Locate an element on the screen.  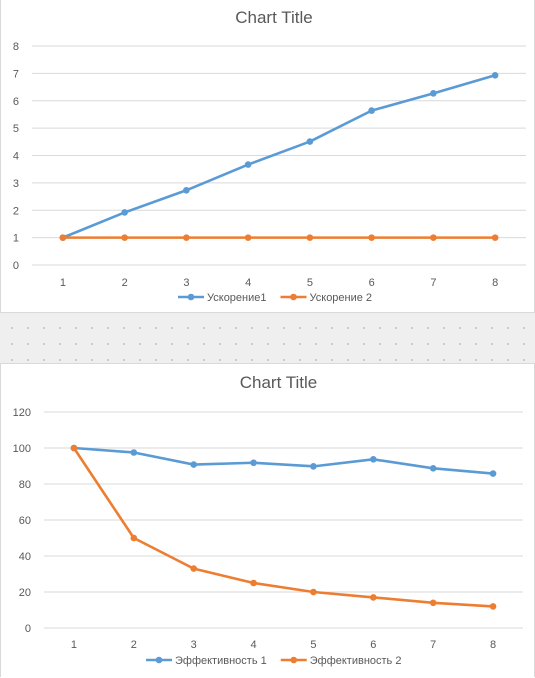
y-tick-label: 8 is located at coordinates (16, 47).